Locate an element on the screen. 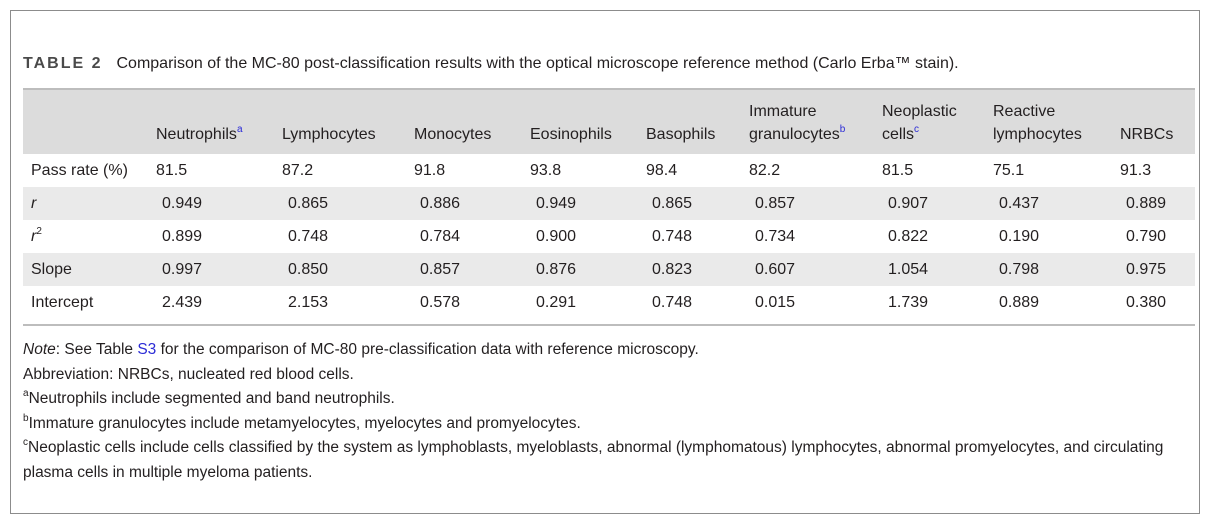  table-cell: 0.578 is located at coordinates (440, 302).